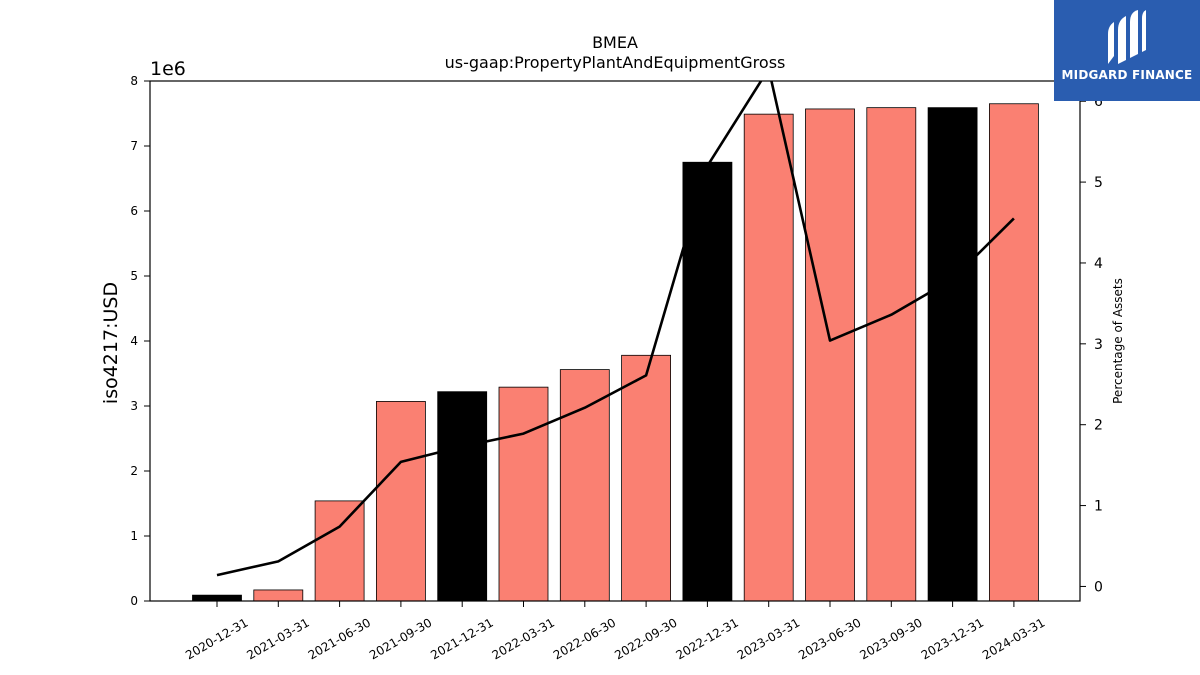  What do you see at coordinates (134, 81) in the screenshot?
I see `y-tick-label: 8` at bounding box center [134, 81].